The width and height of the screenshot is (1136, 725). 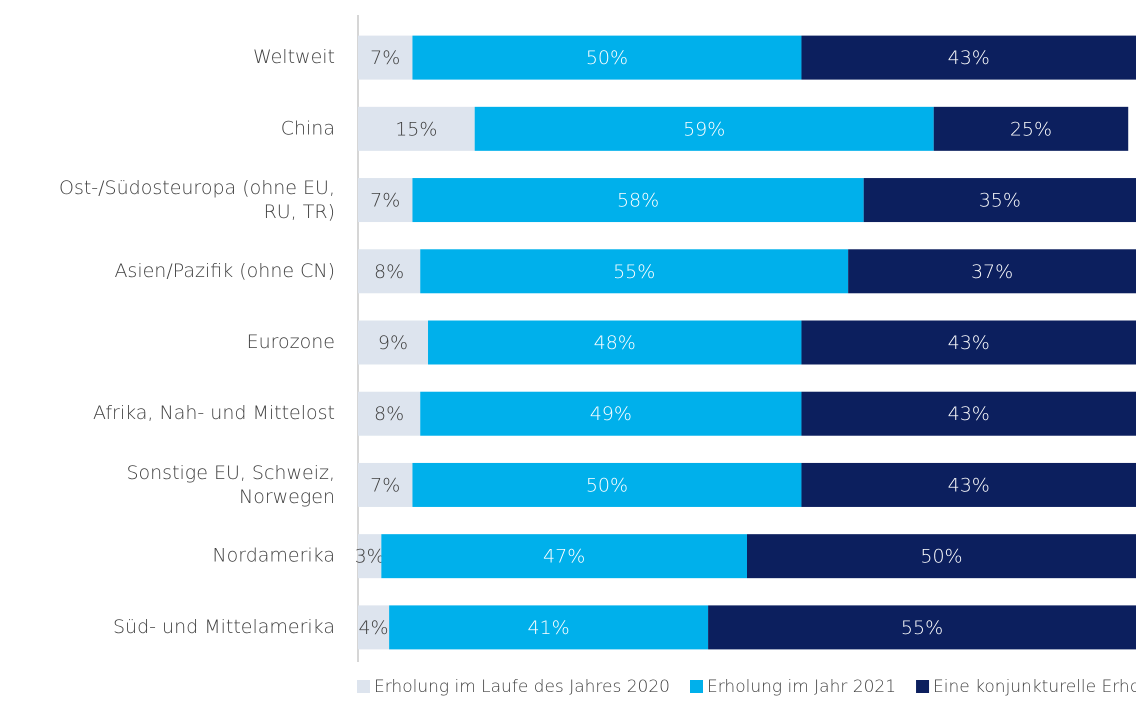 I want to click on value-label: 58%, so click(x=638, y=201).